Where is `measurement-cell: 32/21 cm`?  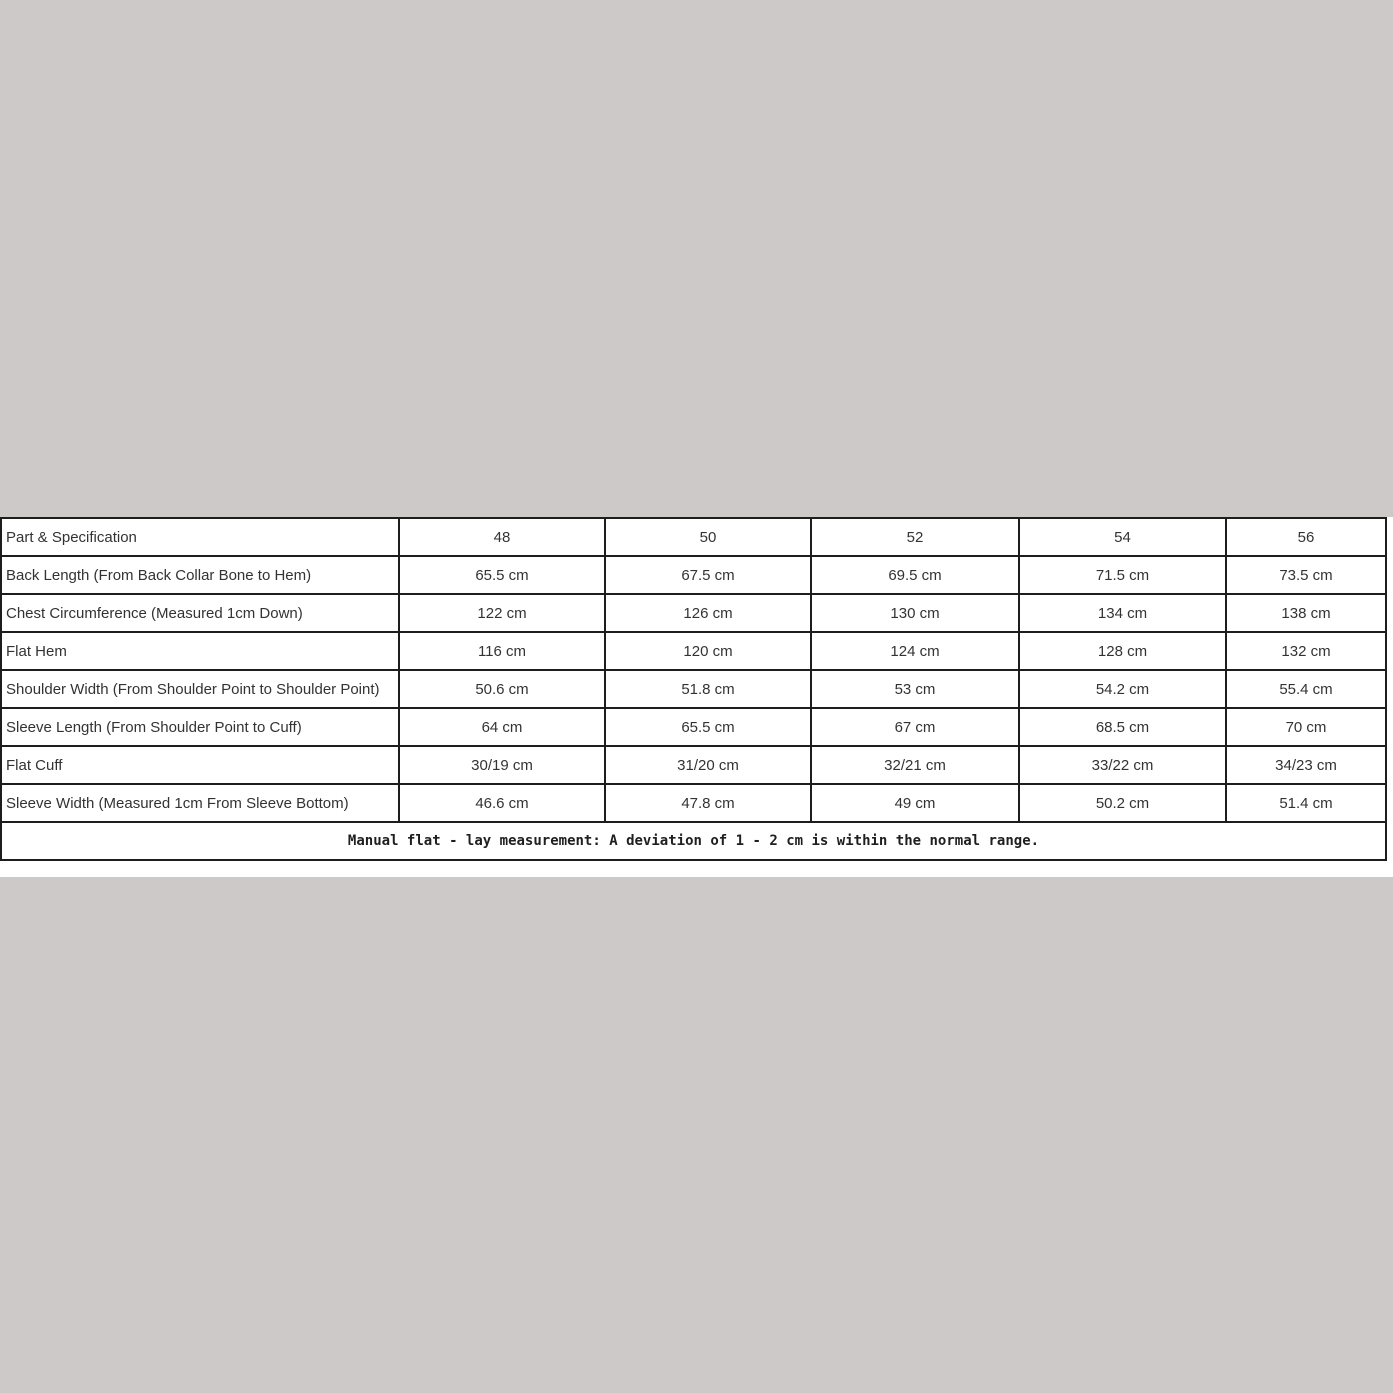
measurement-cell: 32/21 cm is located at coordinates (915, 765).